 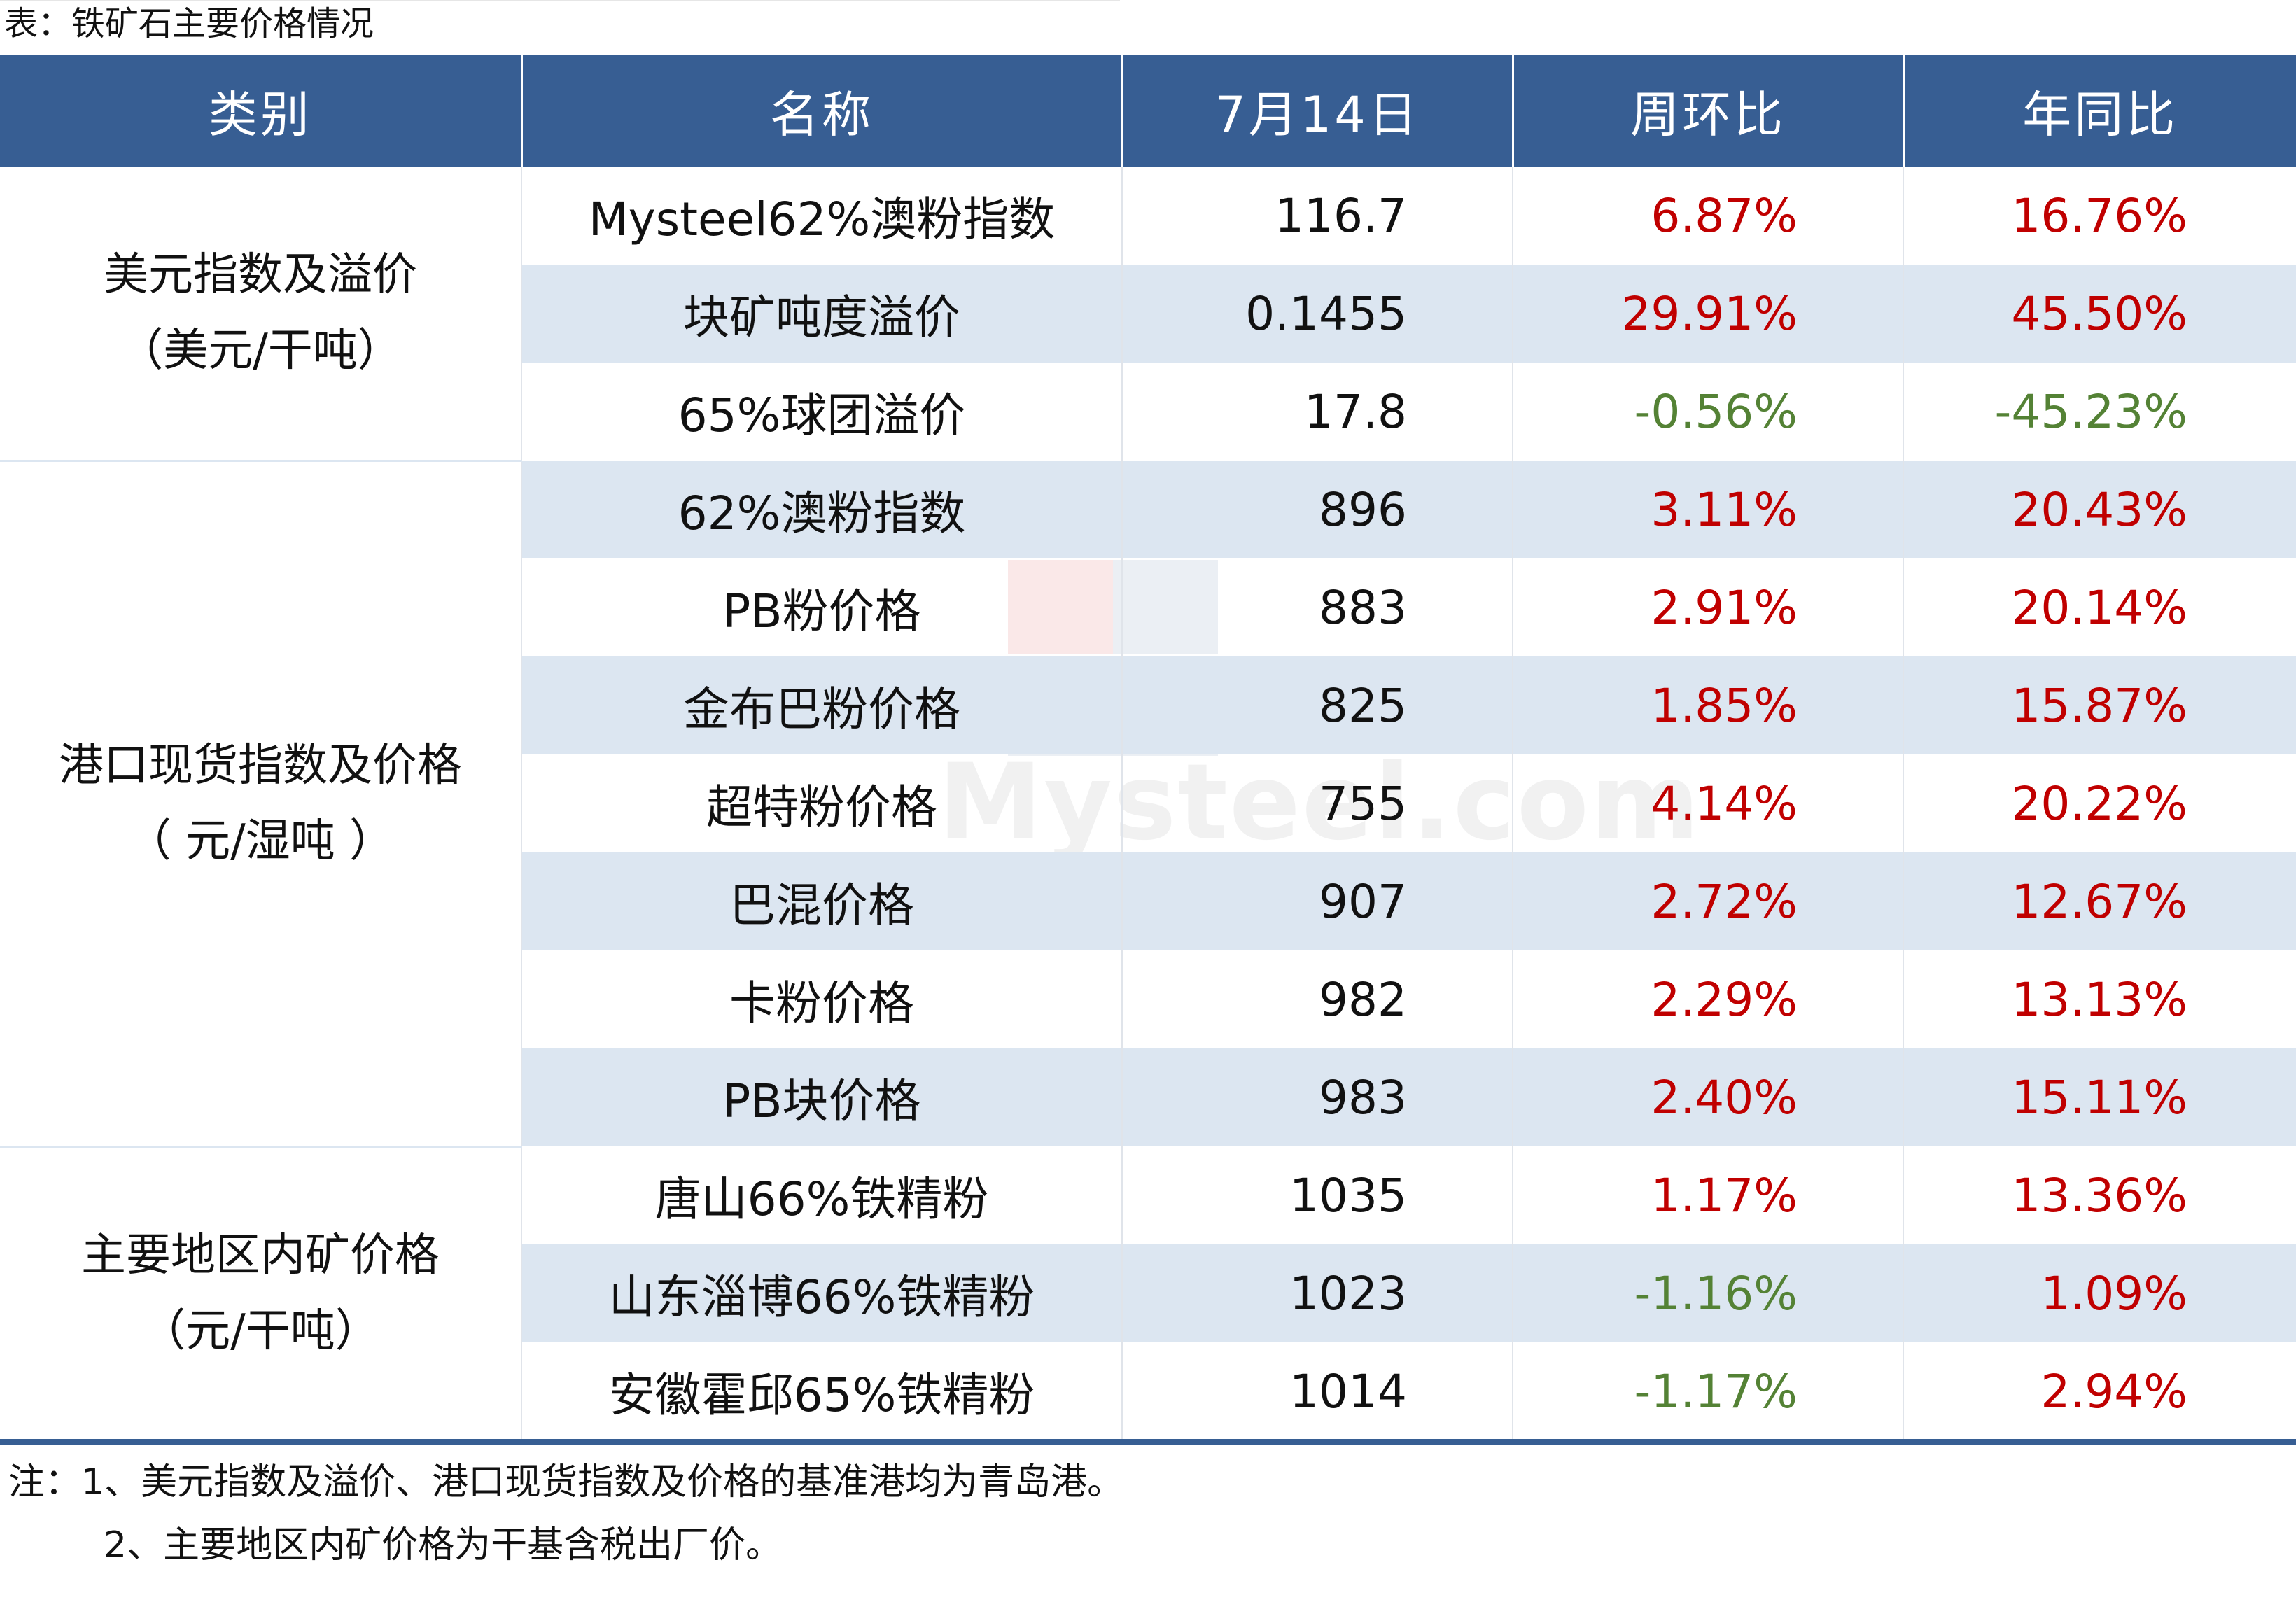 I want to click on year-on-year-change: -45.23%, so click(x=2091, y=412).